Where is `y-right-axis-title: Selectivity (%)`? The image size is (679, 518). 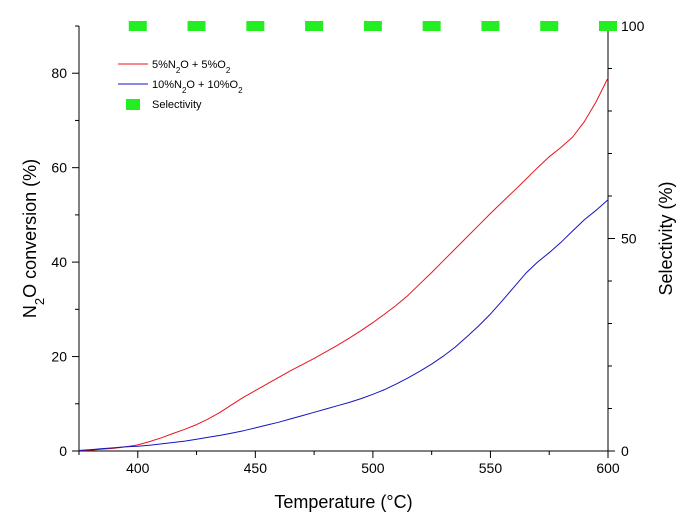 y-right-axis-title: Selectivity (%) is located at coordinates (666, 238).